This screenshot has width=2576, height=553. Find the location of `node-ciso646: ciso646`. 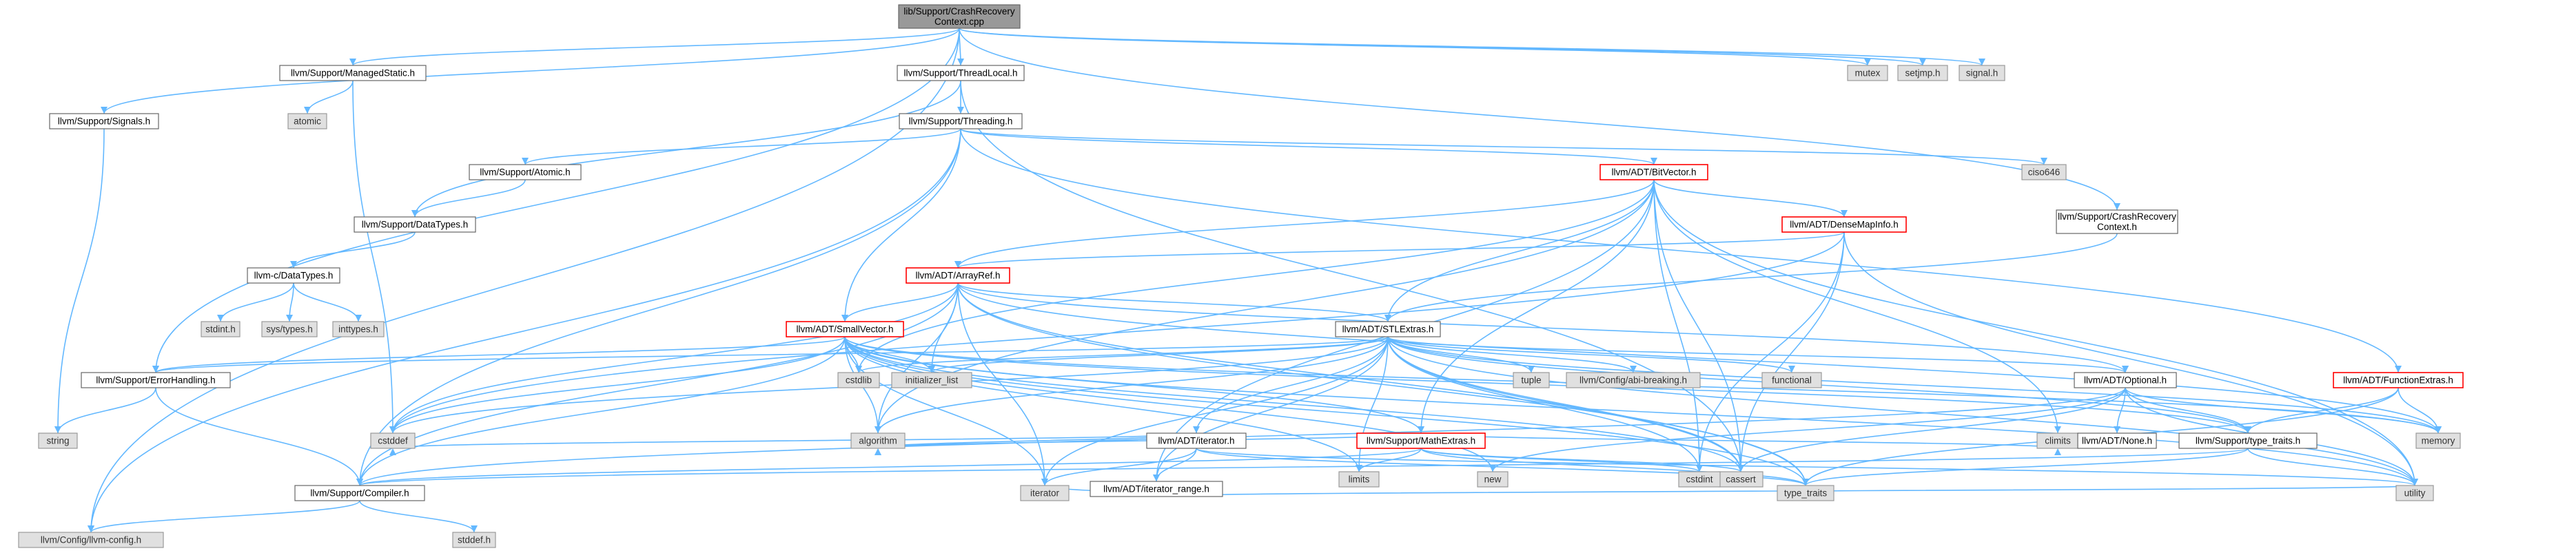

node-ciso646: ciso646 is located at coordinates (2044, 172).